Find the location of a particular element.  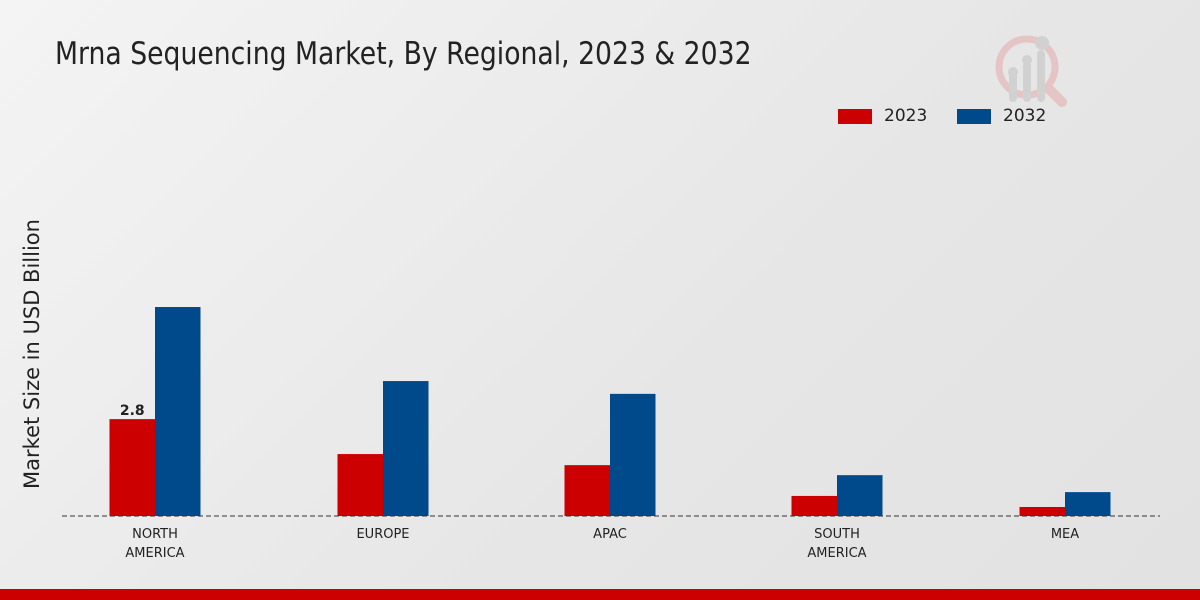

legend-item-2023: 2023 is located at coordinates (882, 116).